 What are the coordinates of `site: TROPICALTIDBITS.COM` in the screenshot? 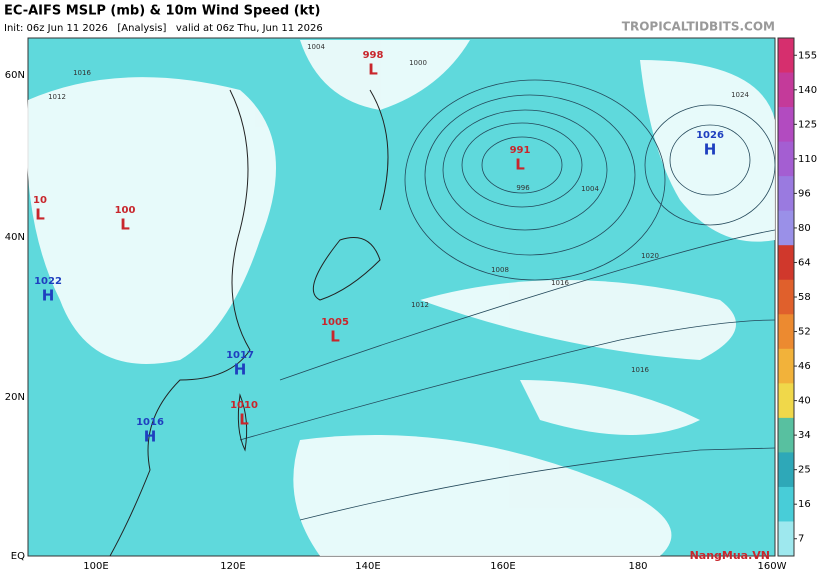 It's located at (698, 27).